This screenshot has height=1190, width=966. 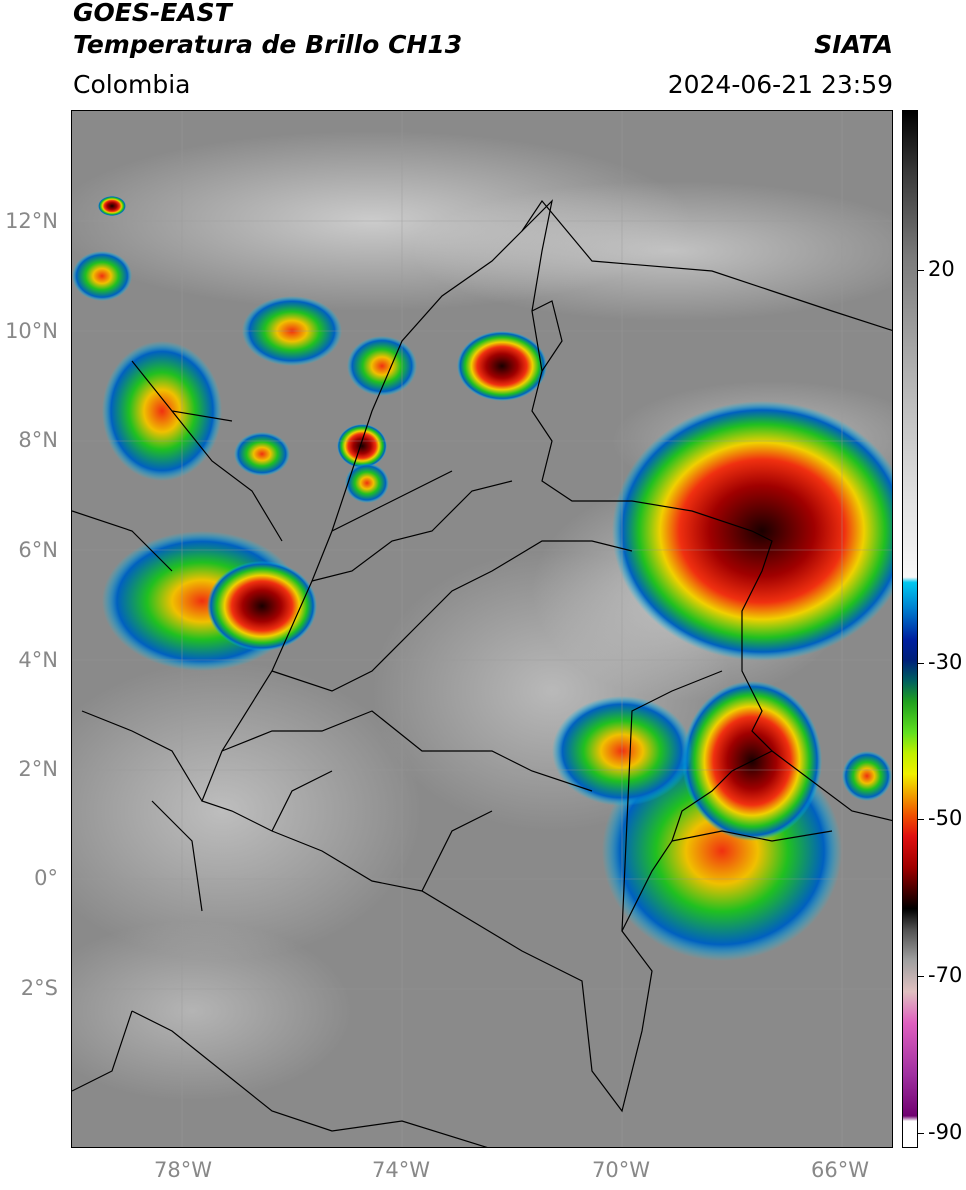 I want to click on lat-label-6n: 6°N, so click(x=38, y=550).